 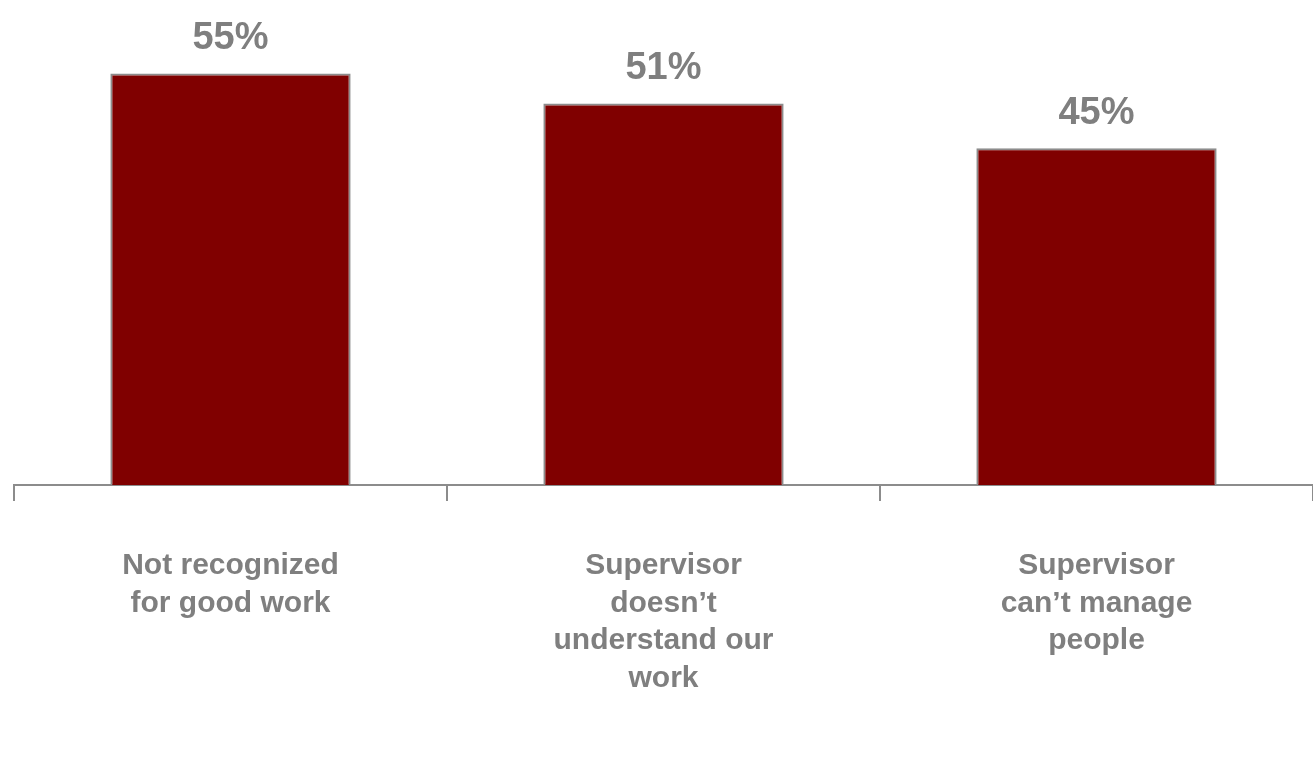 What do you see at coordinates (1096, 110) in the screenshot?
I see `data-label: 45%` at bounding box center [1096, 110].